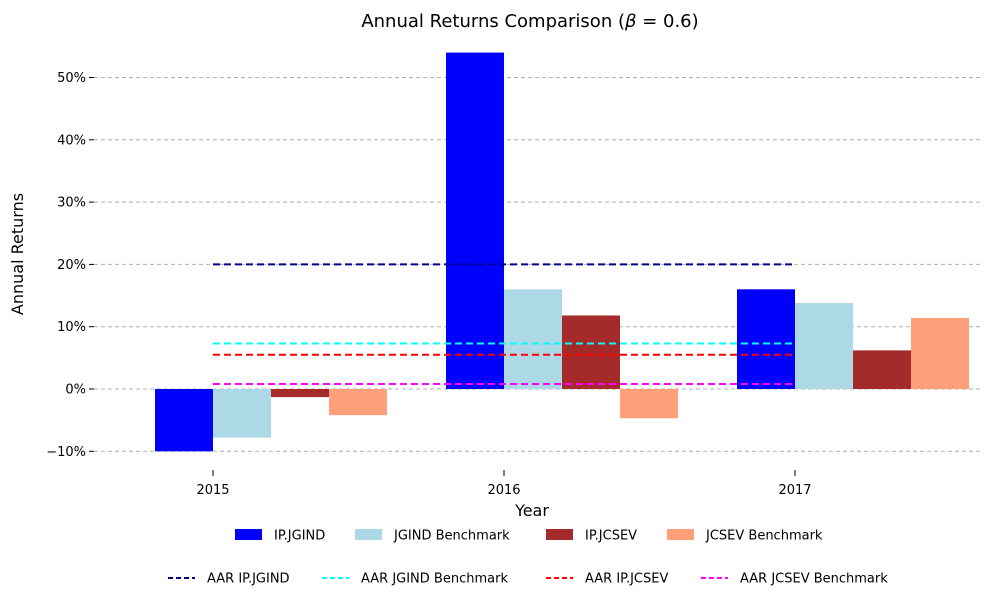 This screenshot has width=989, height=601. Describe the element at coordinates (17, 254) in the screenshot. I see `y-axis-title: Annual Returns` at that location.